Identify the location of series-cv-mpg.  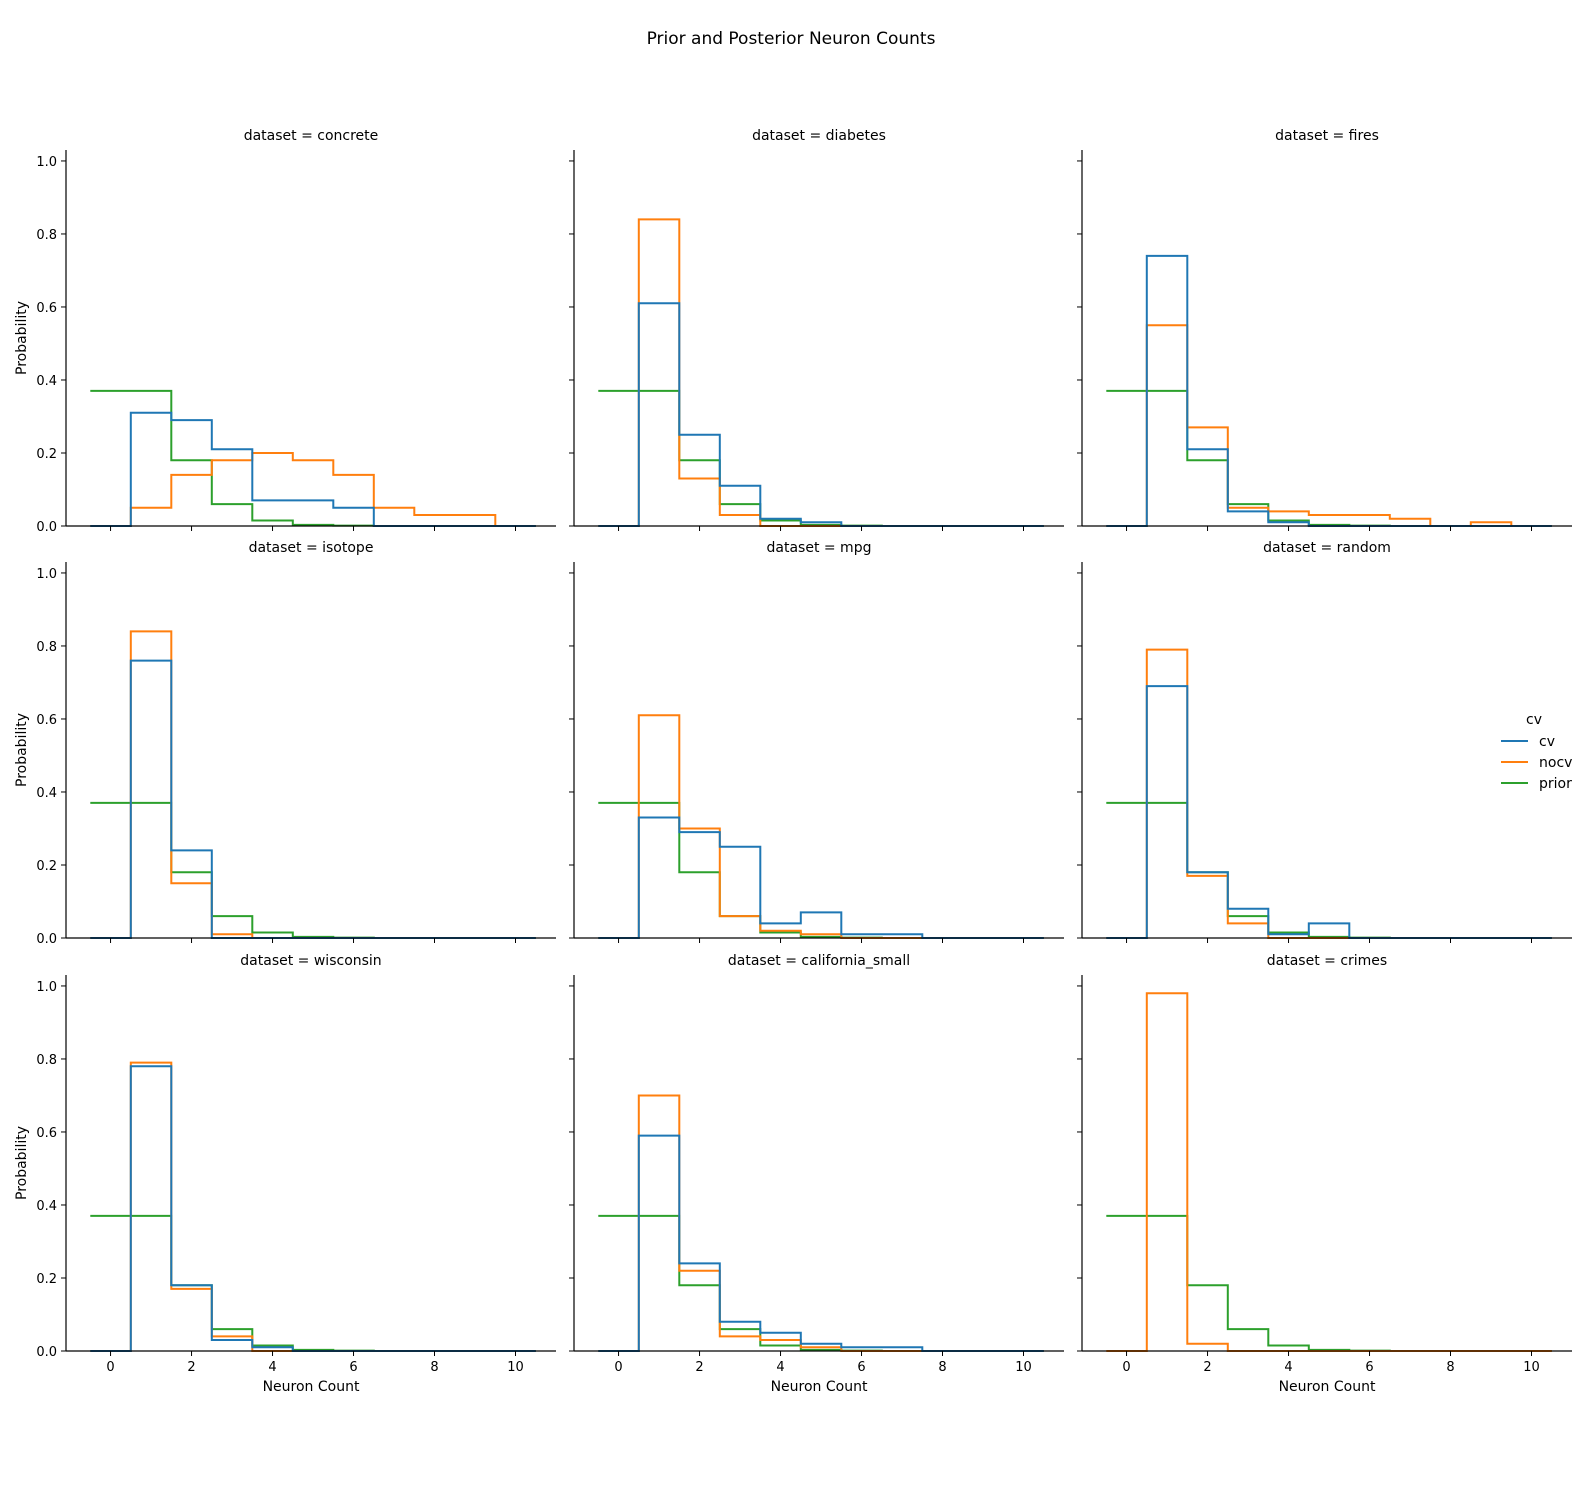
(821, 877).